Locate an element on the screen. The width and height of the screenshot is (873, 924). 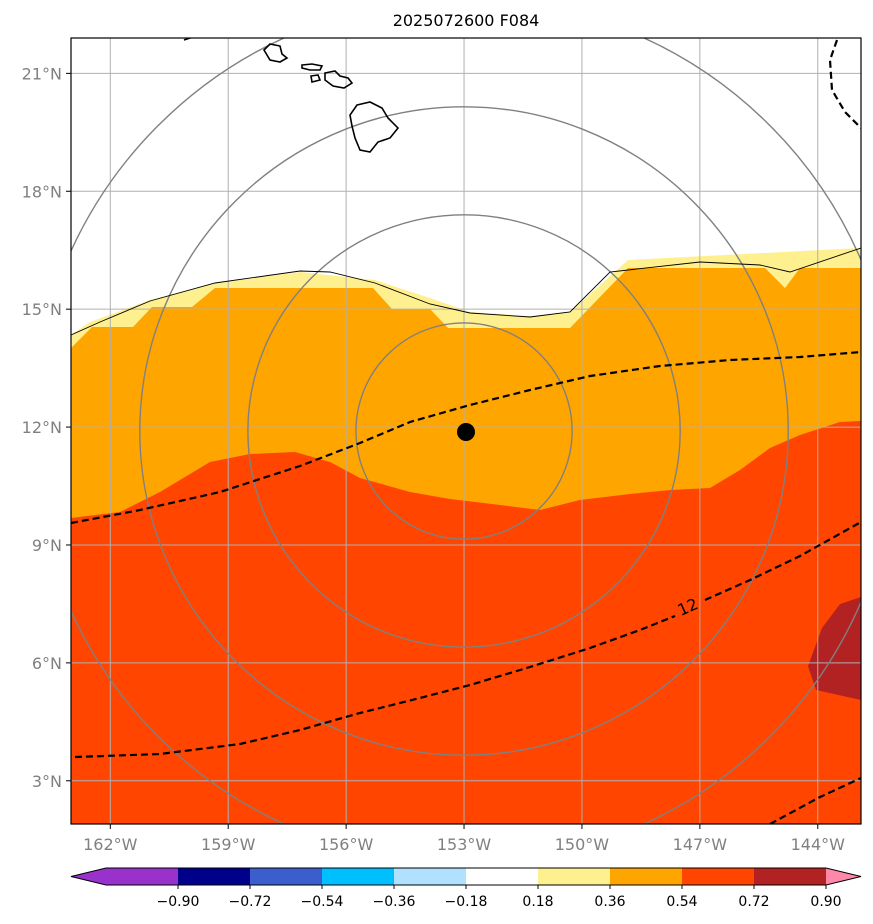
lon-tick-label: 156°W is located at coordinates (346, 844).